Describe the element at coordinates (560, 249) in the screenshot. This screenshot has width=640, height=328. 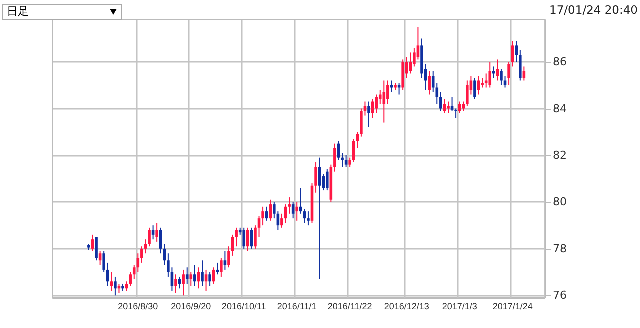
I see `y-tick-label: 78` at that location.